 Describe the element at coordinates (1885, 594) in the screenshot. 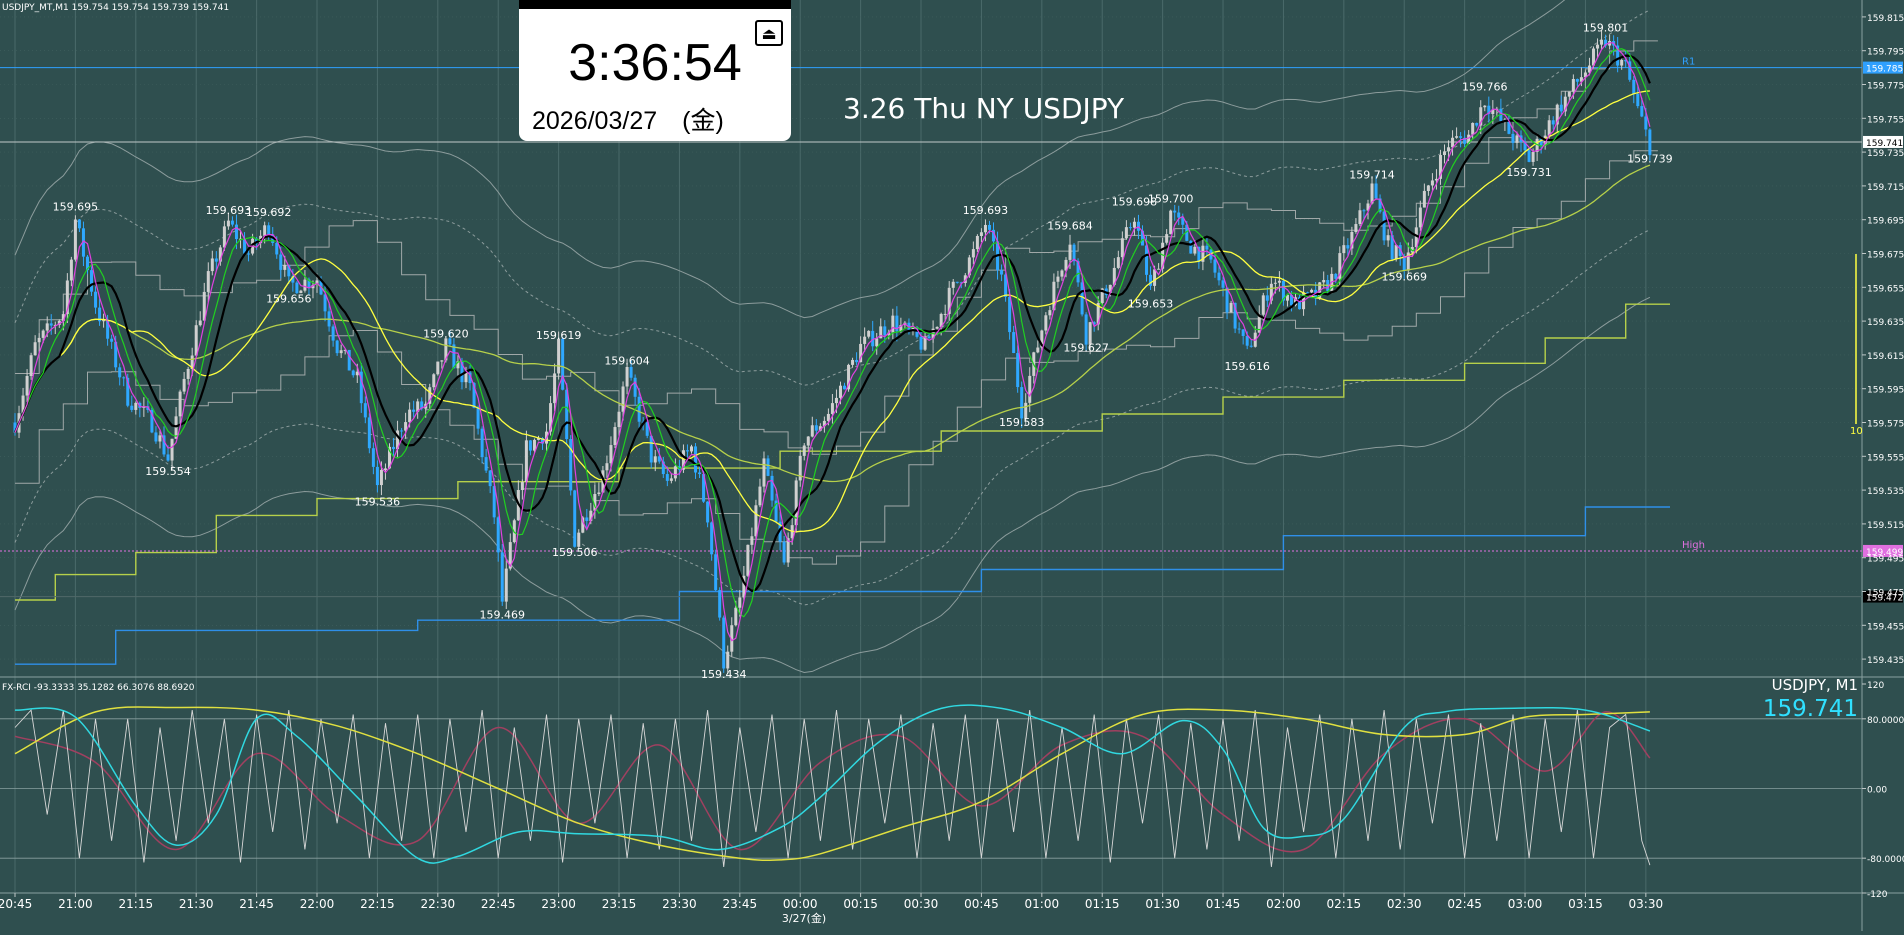

I see `price-tick-label: 159.475` at that location.